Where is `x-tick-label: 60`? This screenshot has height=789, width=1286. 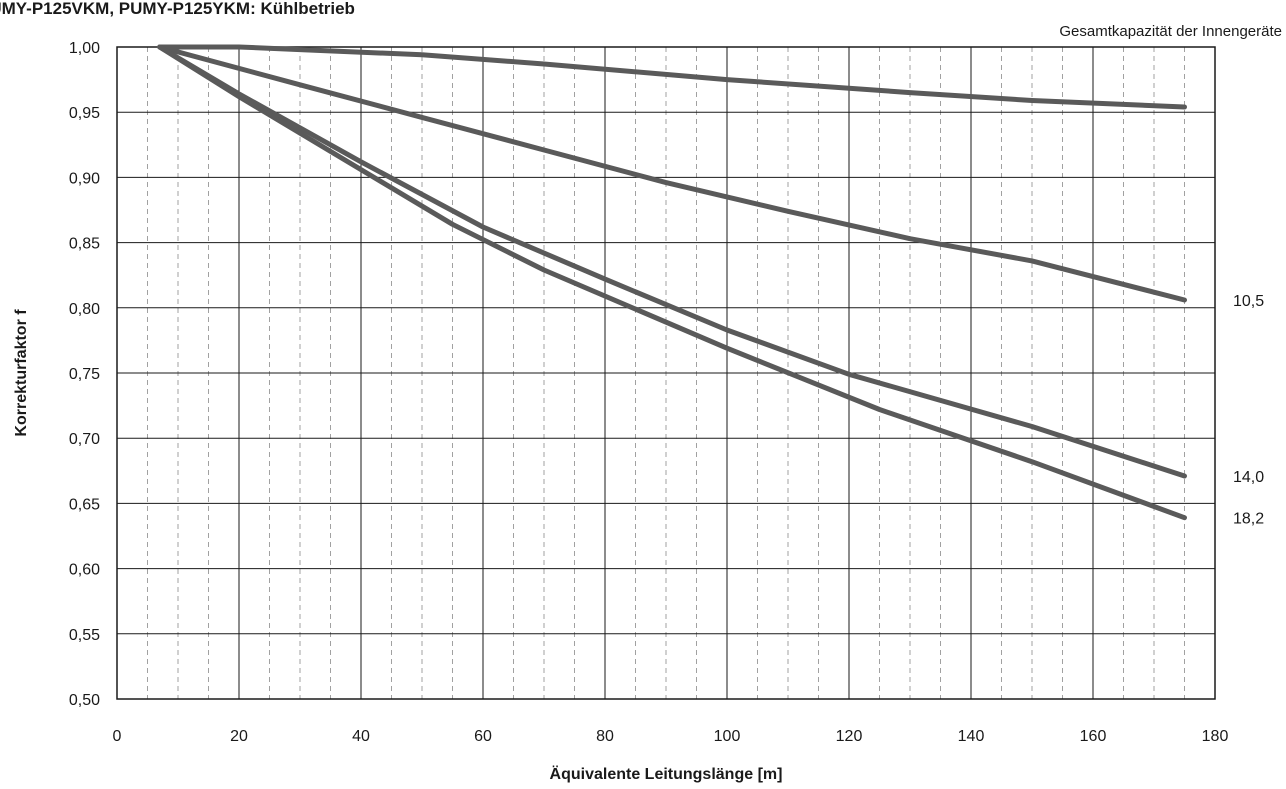 x-tick-label: 60 is located at coordinates (483, 736).